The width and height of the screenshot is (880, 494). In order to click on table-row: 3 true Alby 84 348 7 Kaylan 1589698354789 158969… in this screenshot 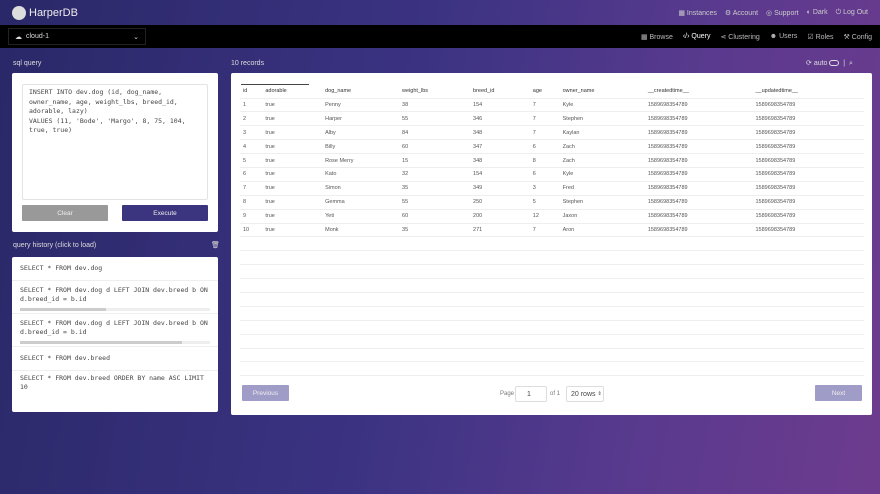, I will do `click(552, 133)`.